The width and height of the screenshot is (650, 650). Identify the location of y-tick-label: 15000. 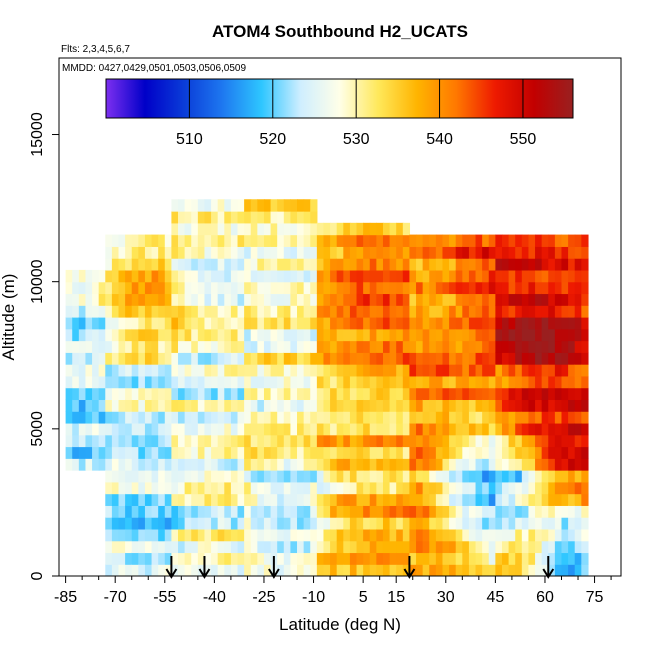
(37, 134).